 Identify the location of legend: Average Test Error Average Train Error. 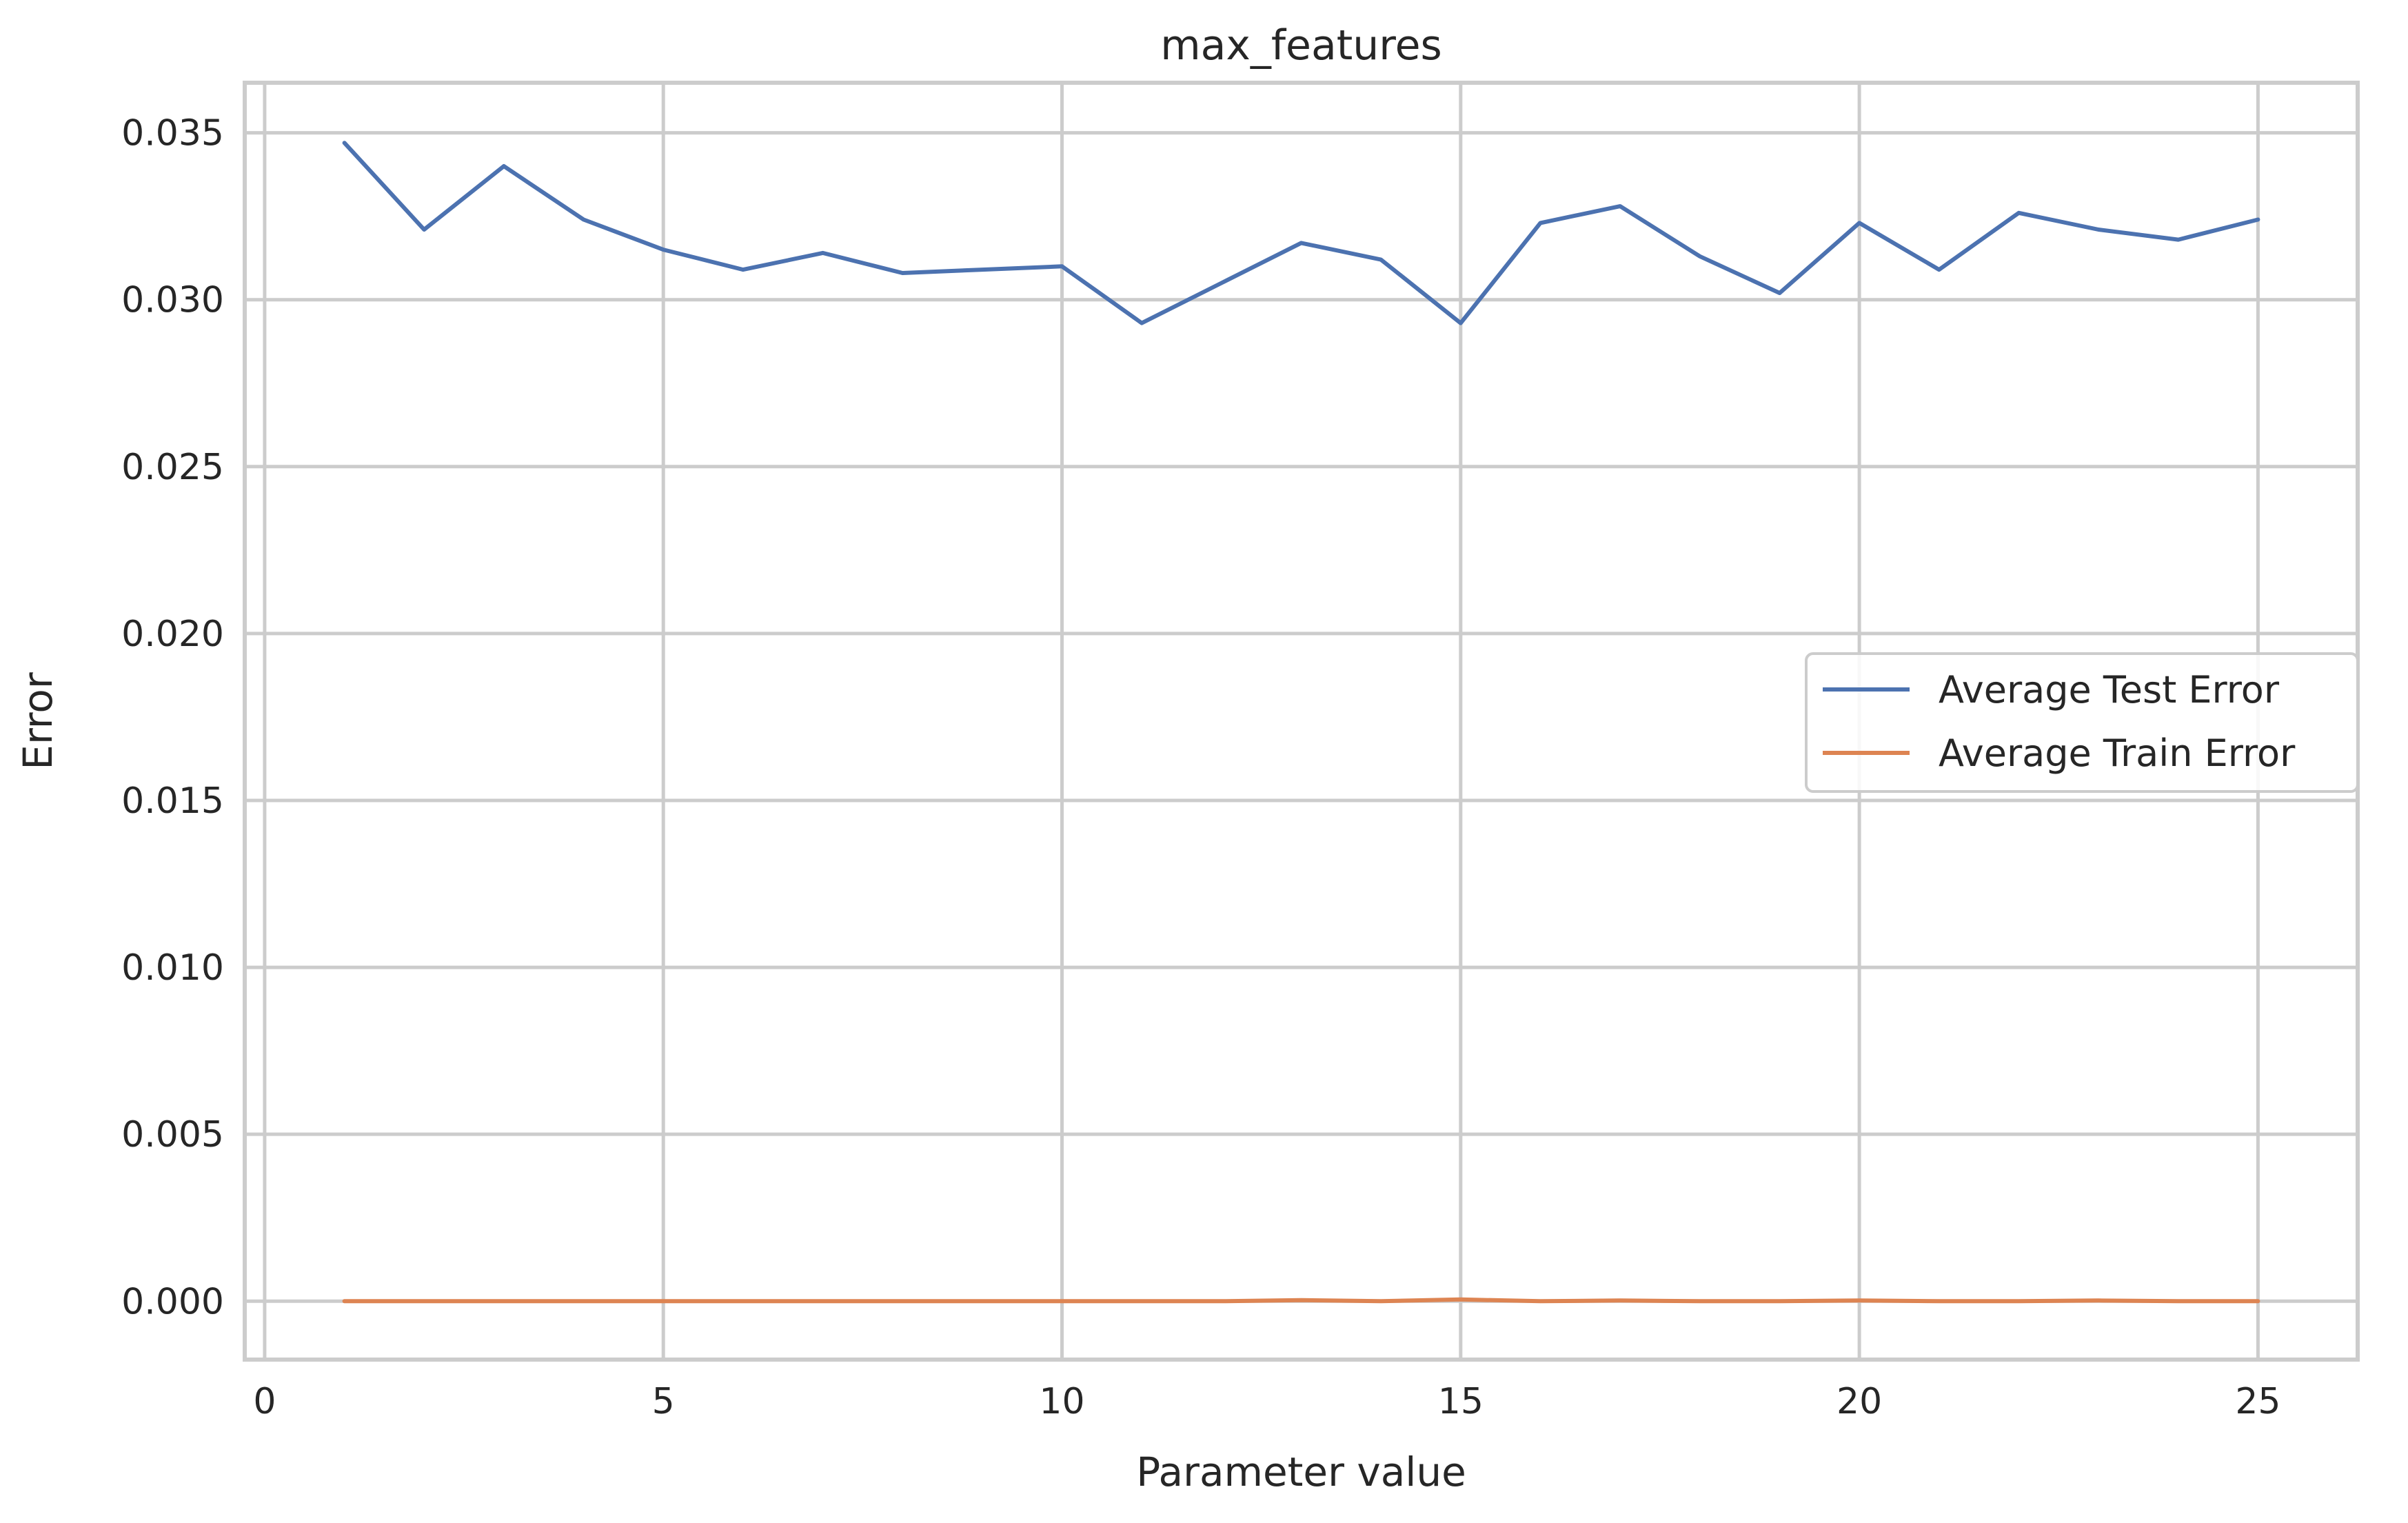
(2082, 723).